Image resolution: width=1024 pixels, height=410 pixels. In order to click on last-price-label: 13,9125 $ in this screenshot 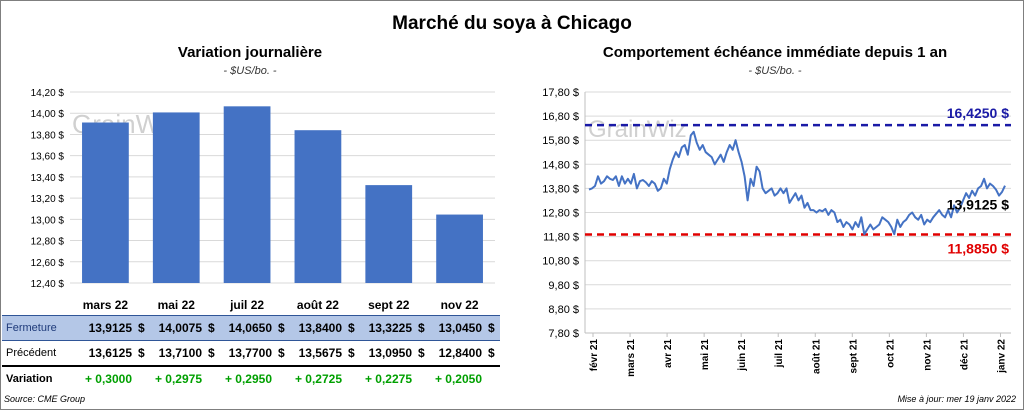, I will do `click(978, 205)`.